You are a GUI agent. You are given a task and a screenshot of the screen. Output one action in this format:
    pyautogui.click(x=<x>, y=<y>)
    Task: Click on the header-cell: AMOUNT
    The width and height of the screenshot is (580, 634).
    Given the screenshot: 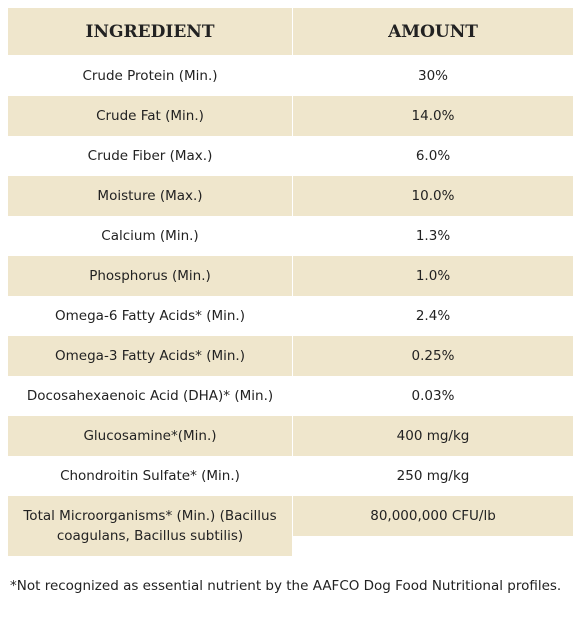 What is the action you would take?
    pyautogui.click(x=433, y=31)
    